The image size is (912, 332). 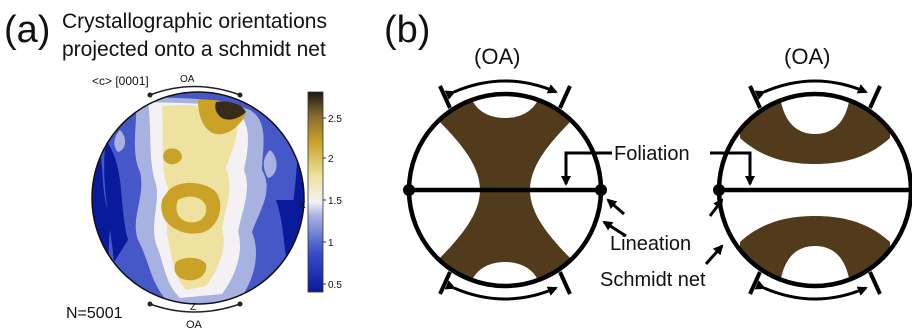 What do you see at coordinates (815, 265) in the screenshot?
I see `gap-bottom-right` at bounding box center [815, 265].